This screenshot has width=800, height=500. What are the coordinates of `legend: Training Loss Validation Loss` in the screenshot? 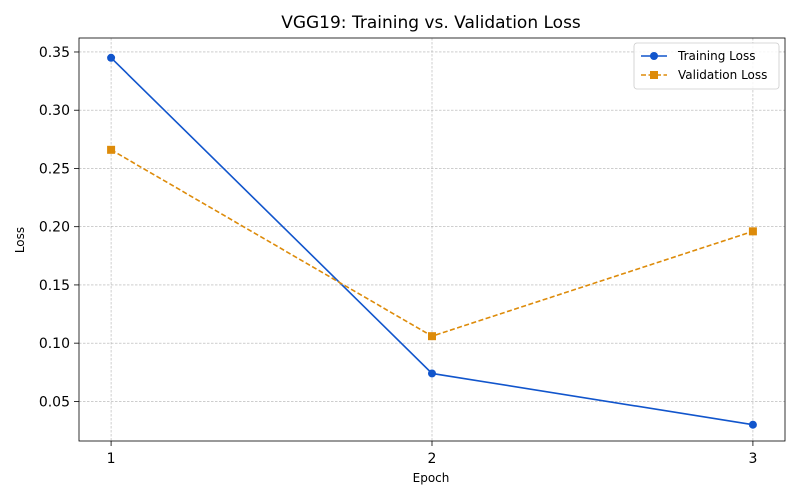 It's located at (706, 66).